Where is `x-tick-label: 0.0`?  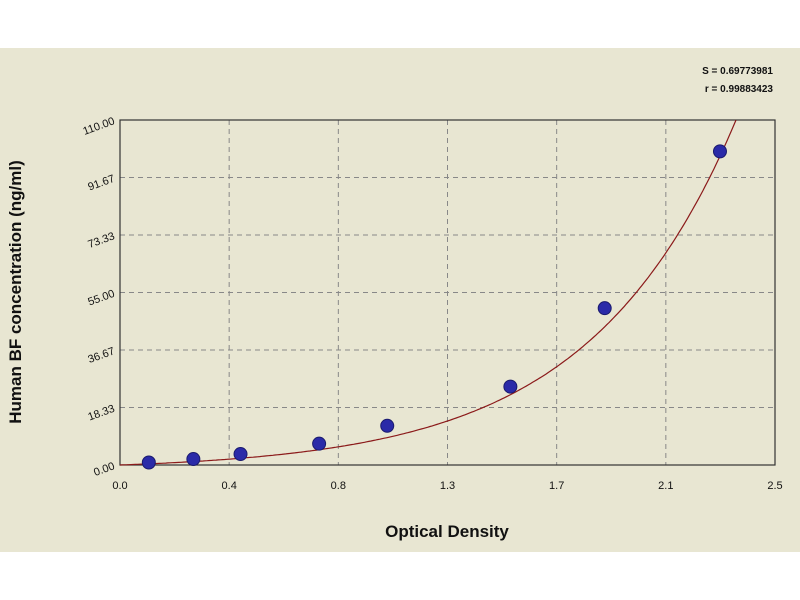 x-tick-label: 0.0 is located at coordinates (119, 486).